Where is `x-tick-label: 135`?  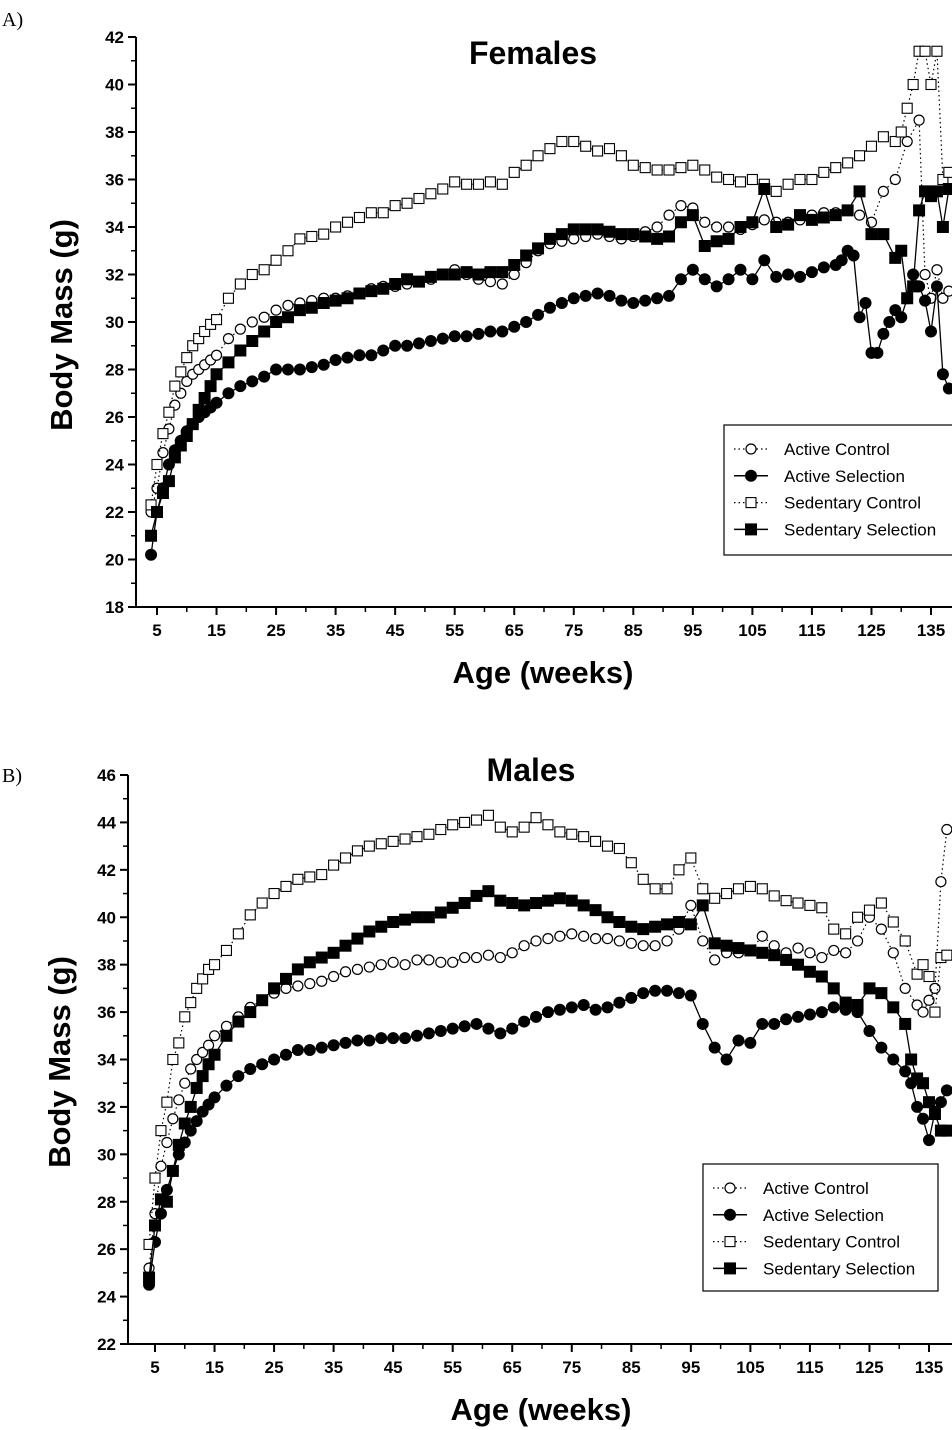
x-tick-label: 135 is located at coordinates (929, 1367).